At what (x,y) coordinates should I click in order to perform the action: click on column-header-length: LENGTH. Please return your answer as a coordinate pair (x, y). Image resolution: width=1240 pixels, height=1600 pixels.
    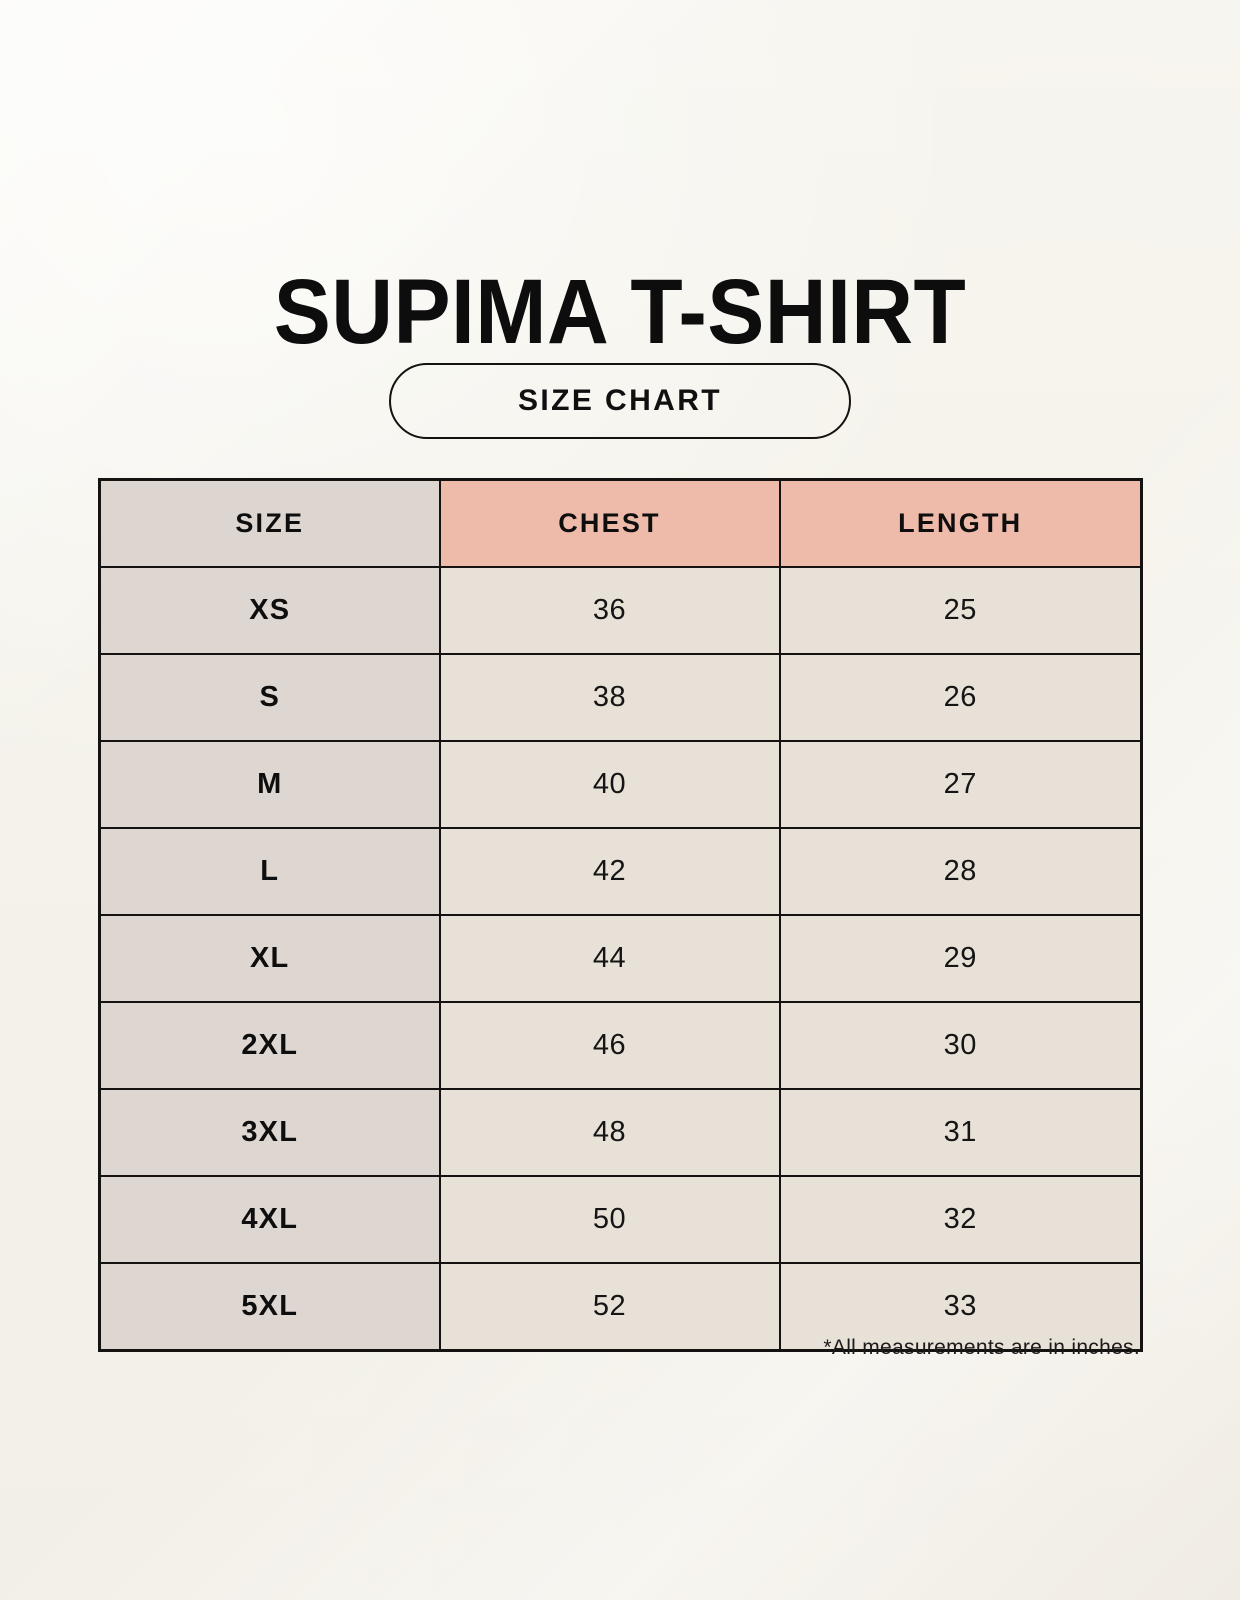
    Looking at the image, I should click on (960, 523).